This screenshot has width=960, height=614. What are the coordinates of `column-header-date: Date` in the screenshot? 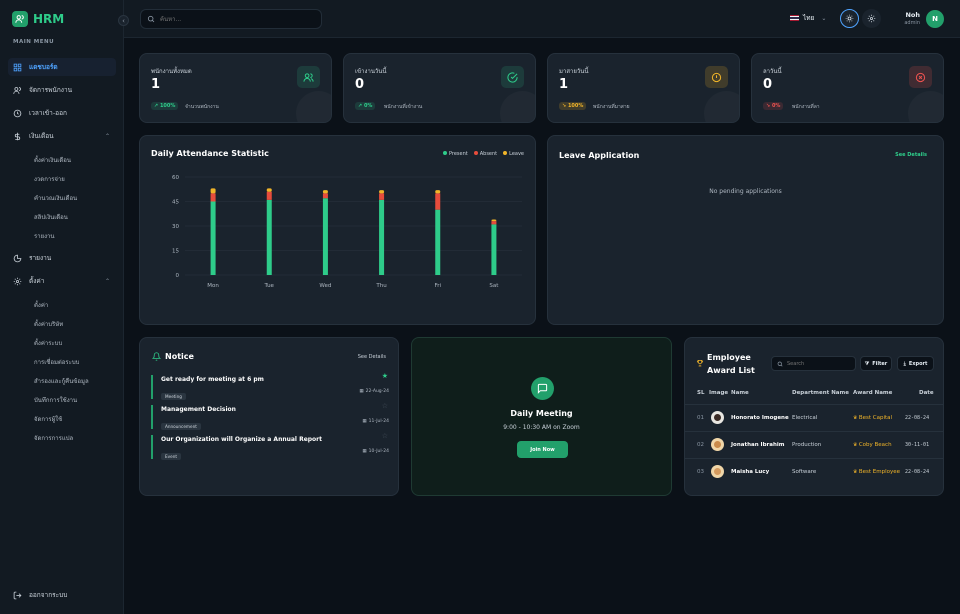 It's located at (926, 393).